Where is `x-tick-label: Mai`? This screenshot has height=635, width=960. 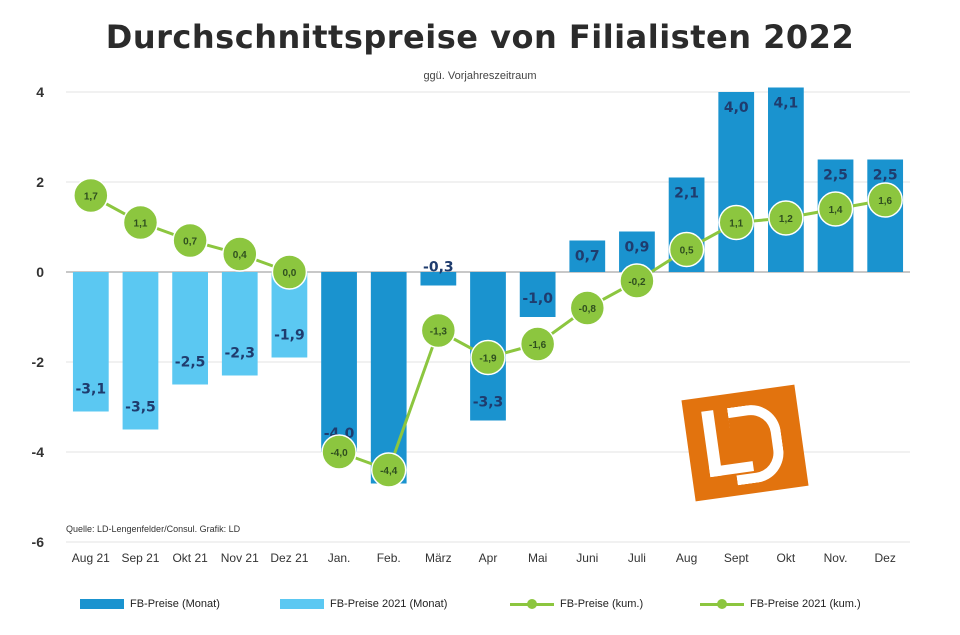 x-tick-label: Mai is located at coordinates (537, 558).